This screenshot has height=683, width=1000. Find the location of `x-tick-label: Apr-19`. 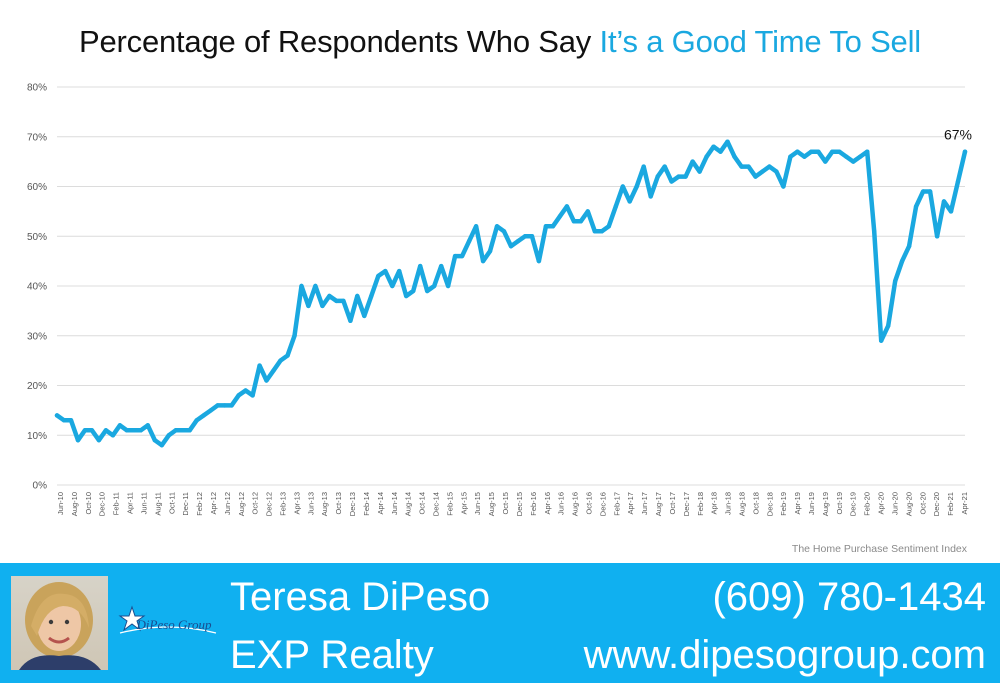

x-tick-label: Apr-19 is located at coordinates (797, 503).